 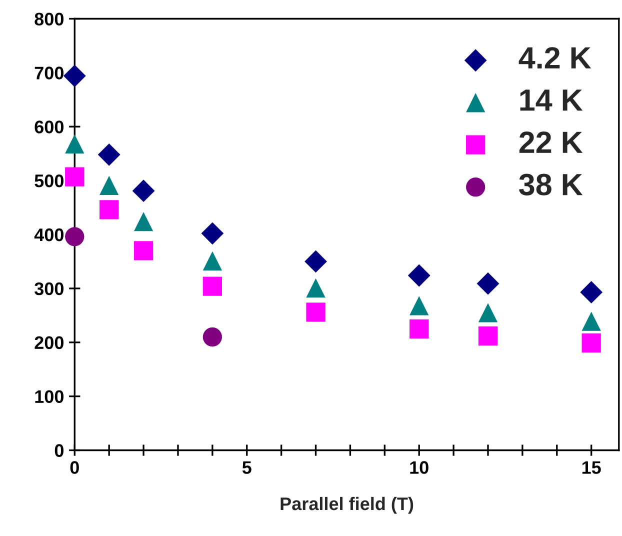 I want to click on legend-label: 14 K, so click(x=551, y=100).